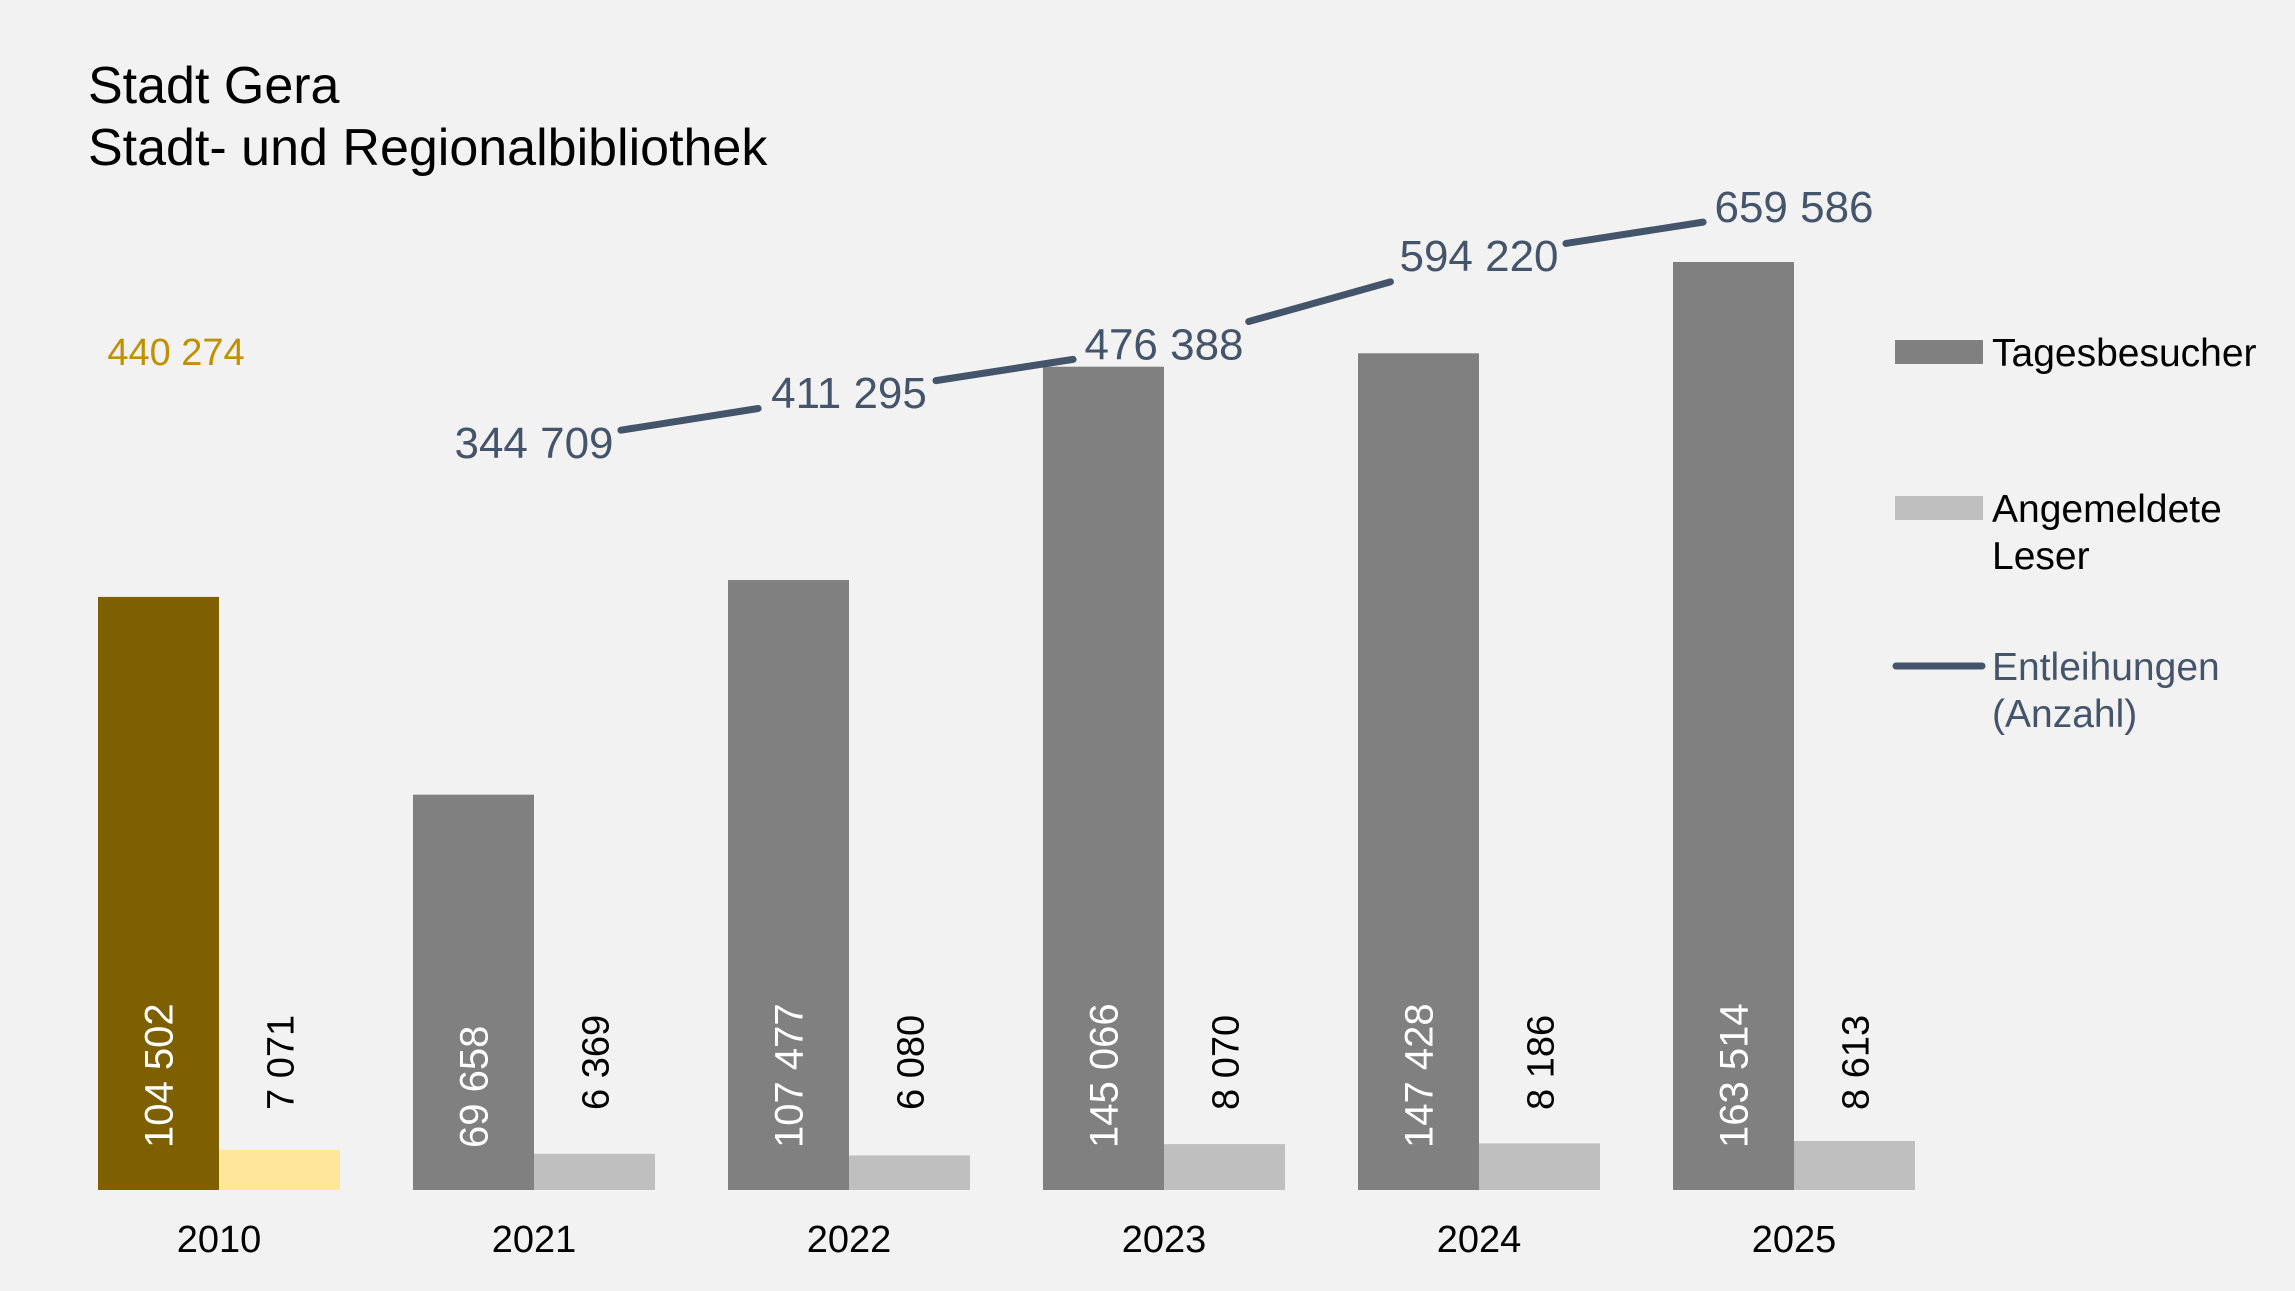 This screenshot has width=2295, height=1291. Describe the element at coordinates (1854, 1165) in the screenshot. I see `bar-leser-2025` at that location.